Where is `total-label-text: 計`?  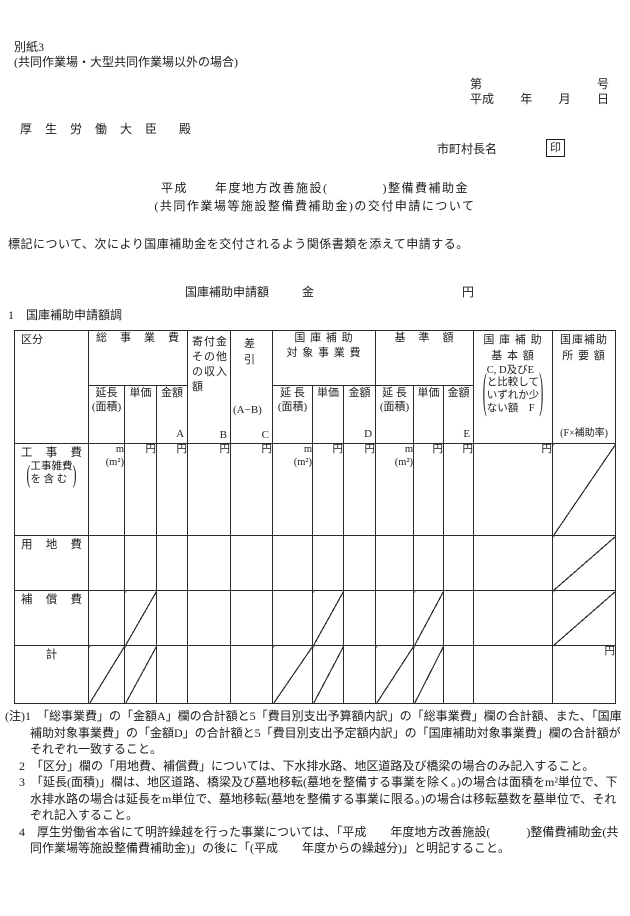
total-label-text: 計 is located at coordinates (51, 655).